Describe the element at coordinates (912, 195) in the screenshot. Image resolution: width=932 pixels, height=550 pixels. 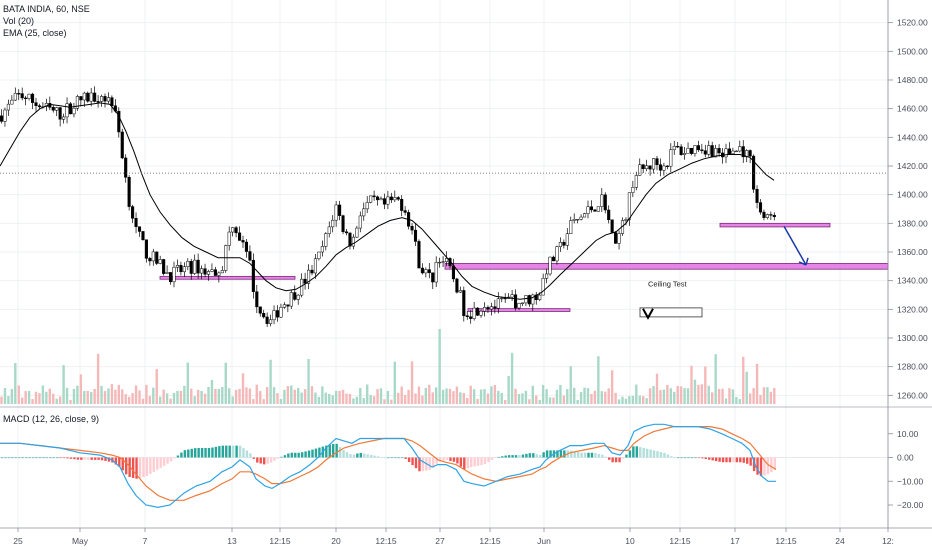
I see `price-tick-label: 1400.00` at that location.